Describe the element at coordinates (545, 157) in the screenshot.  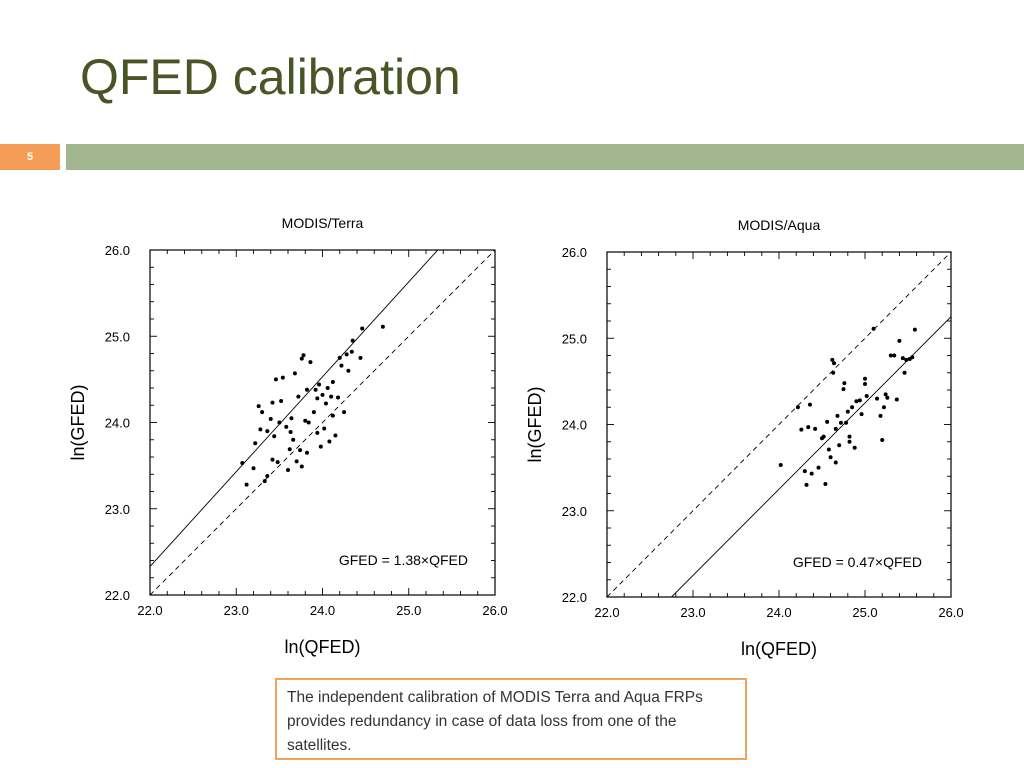
I see `title-accent-bar` at that location.